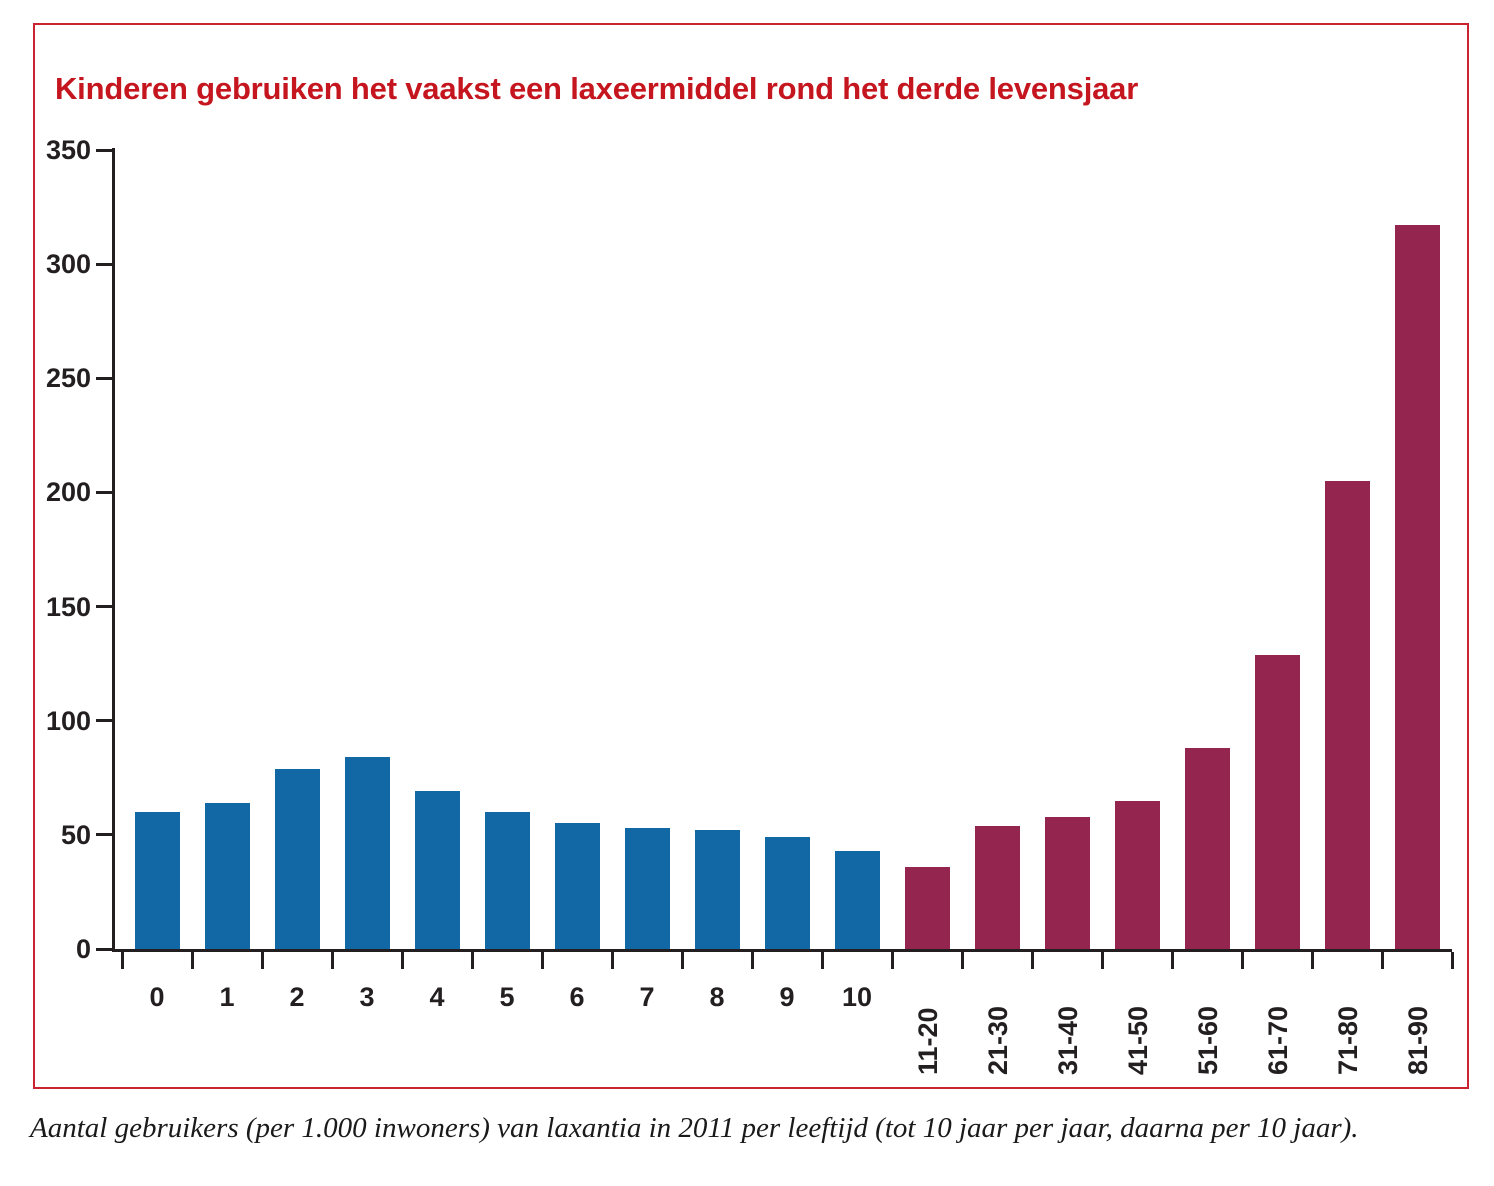 The height and width of the screenshot is (1186, 1494). Describe the element at coordinates (68, 150) in the screenshot. I see `y-tick-label-350: 350` at that location.